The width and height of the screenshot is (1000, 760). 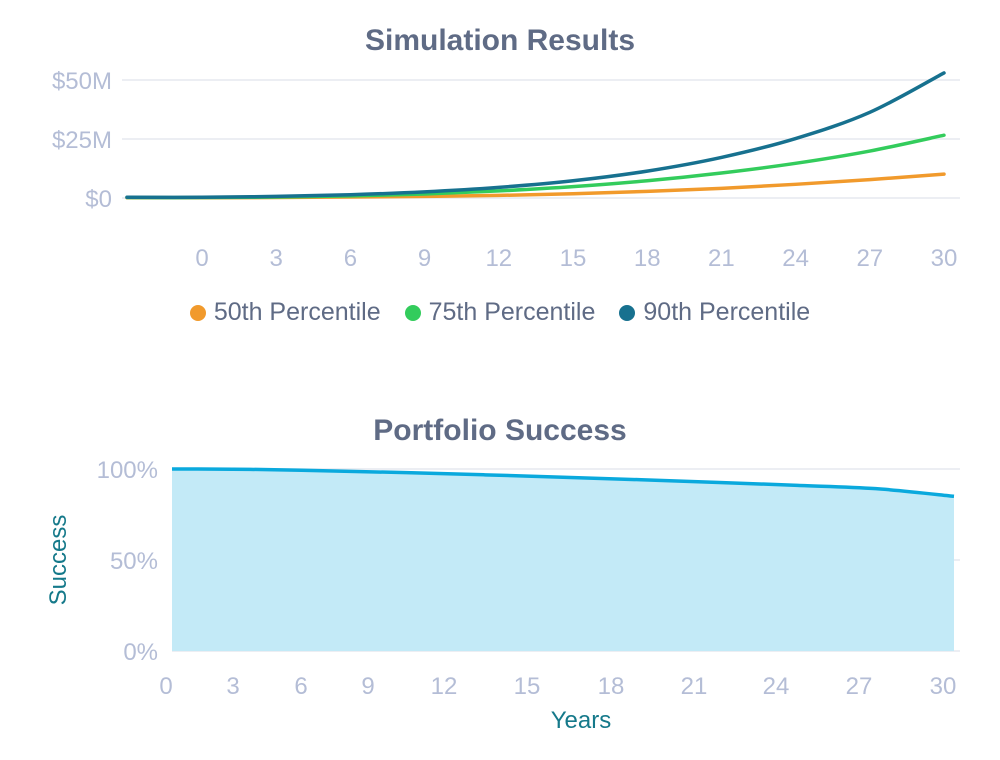 I want to click on legend-item: 50th Percentile, so click(x=285, y=312).